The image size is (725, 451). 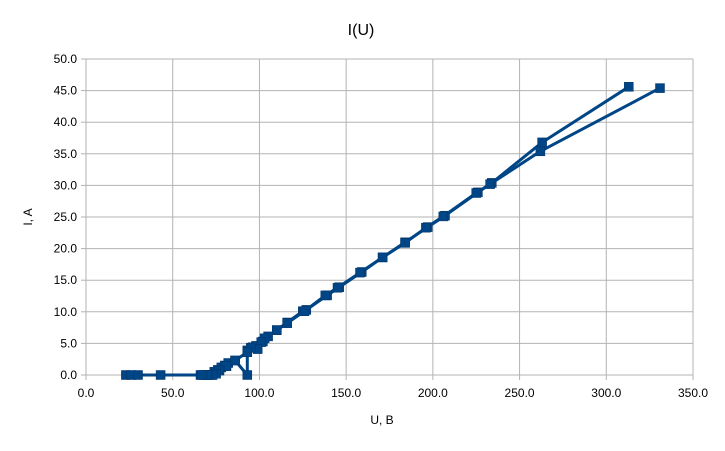 I want to click on x-tick-label: 250.0, so click(x=520, y=393).